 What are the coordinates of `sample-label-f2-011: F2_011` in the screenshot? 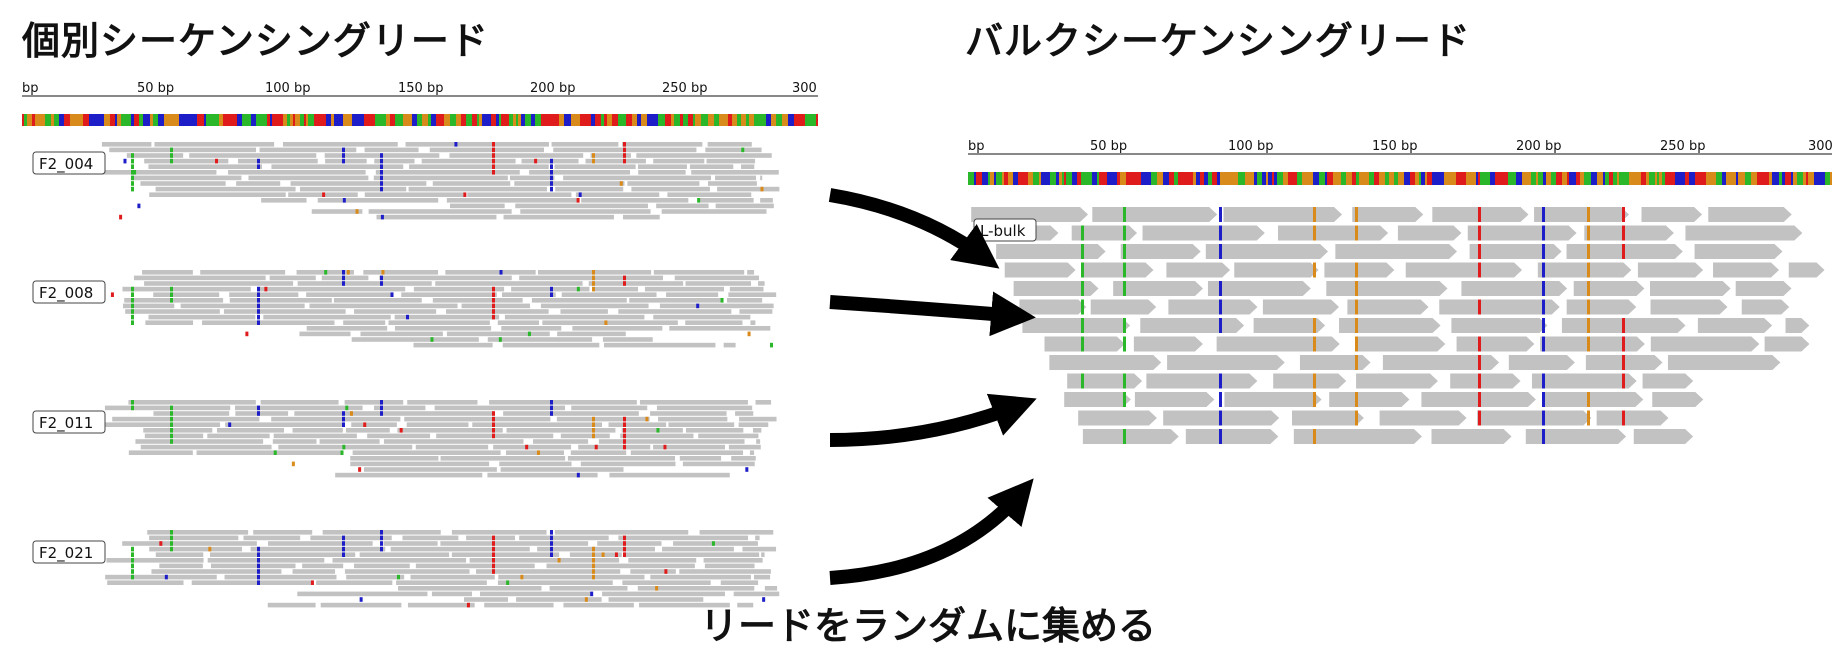 It's located at (69, 422).